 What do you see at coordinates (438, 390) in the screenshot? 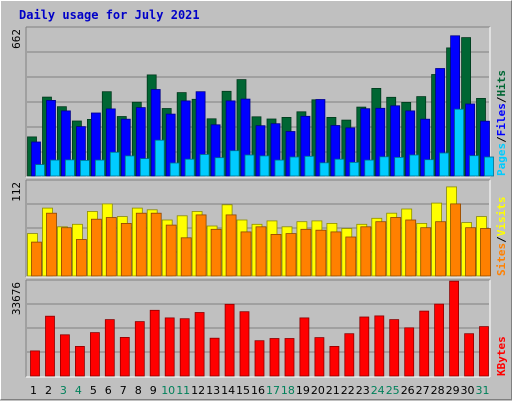
I see `x-tick-day-28: 28` at bounding box center [438, 390].